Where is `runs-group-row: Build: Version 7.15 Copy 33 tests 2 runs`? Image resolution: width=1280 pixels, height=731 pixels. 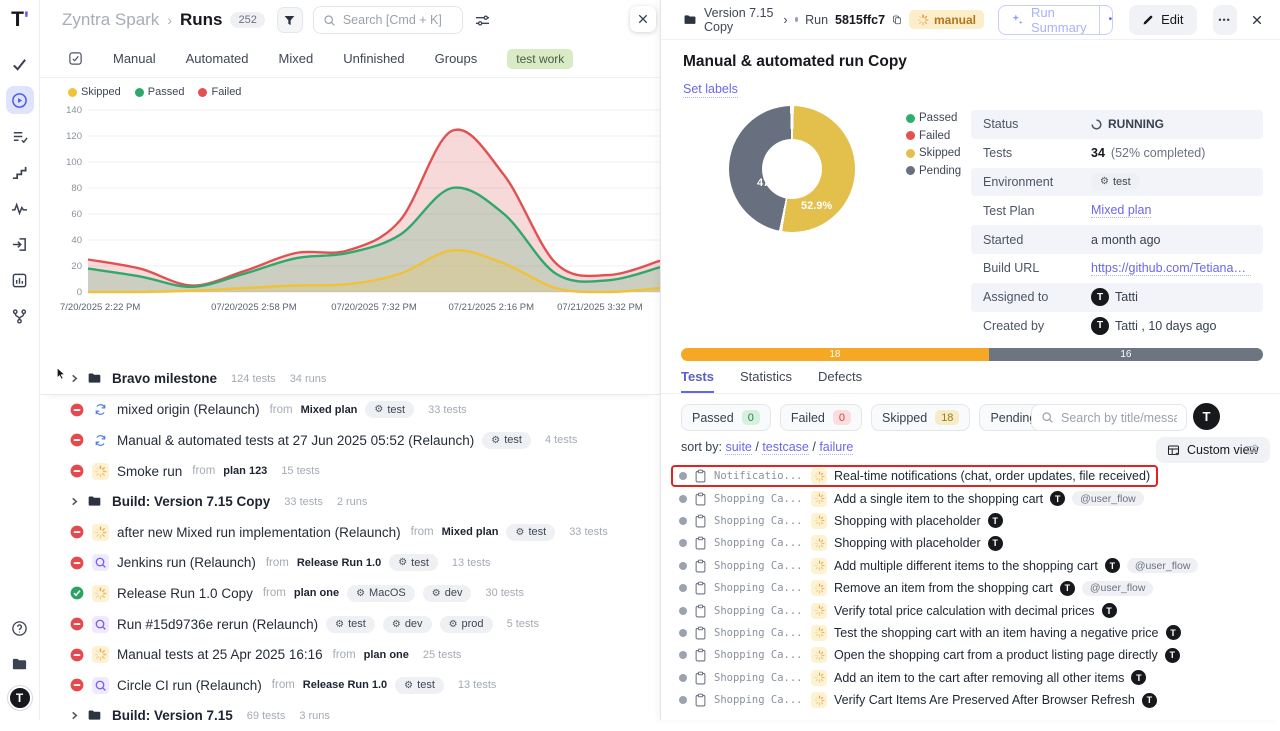
runs-group-row: Build: Version 7.15 Copy 33 tests 2 runs is located at coordinates (350, 501).